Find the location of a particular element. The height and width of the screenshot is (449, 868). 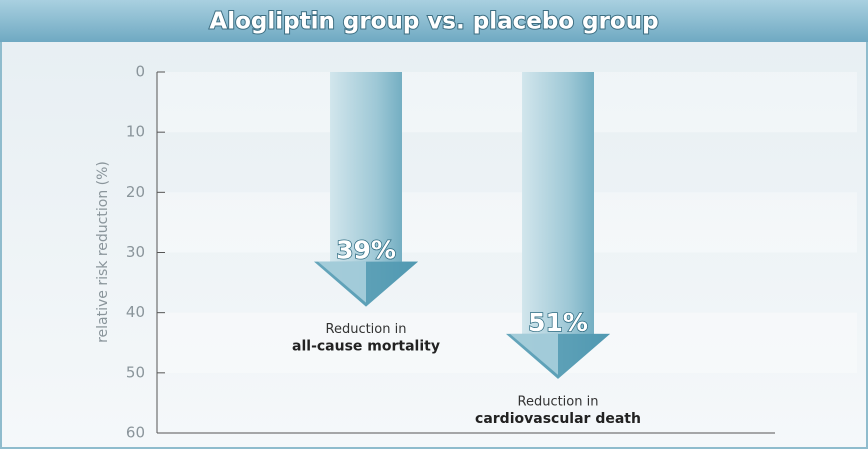

value-label: 39% is located at coordinates (366, 250).